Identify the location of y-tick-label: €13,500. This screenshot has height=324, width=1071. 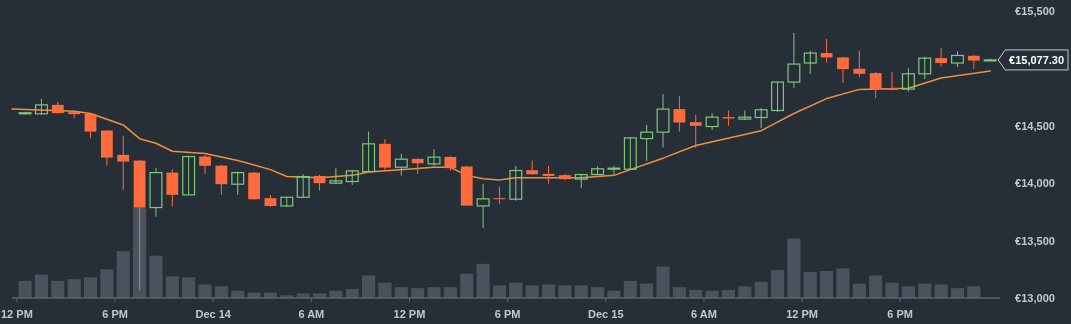
(1035, 240).